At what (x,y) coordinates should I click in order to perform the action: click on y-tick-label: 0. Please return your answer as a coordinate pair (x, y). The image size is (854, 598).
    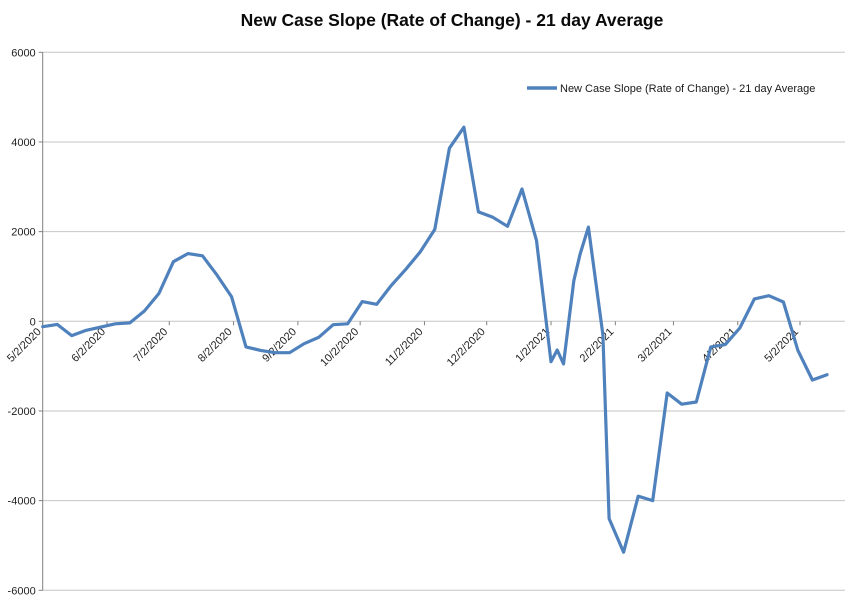
    Looking at the image, I should click on (33, 322).